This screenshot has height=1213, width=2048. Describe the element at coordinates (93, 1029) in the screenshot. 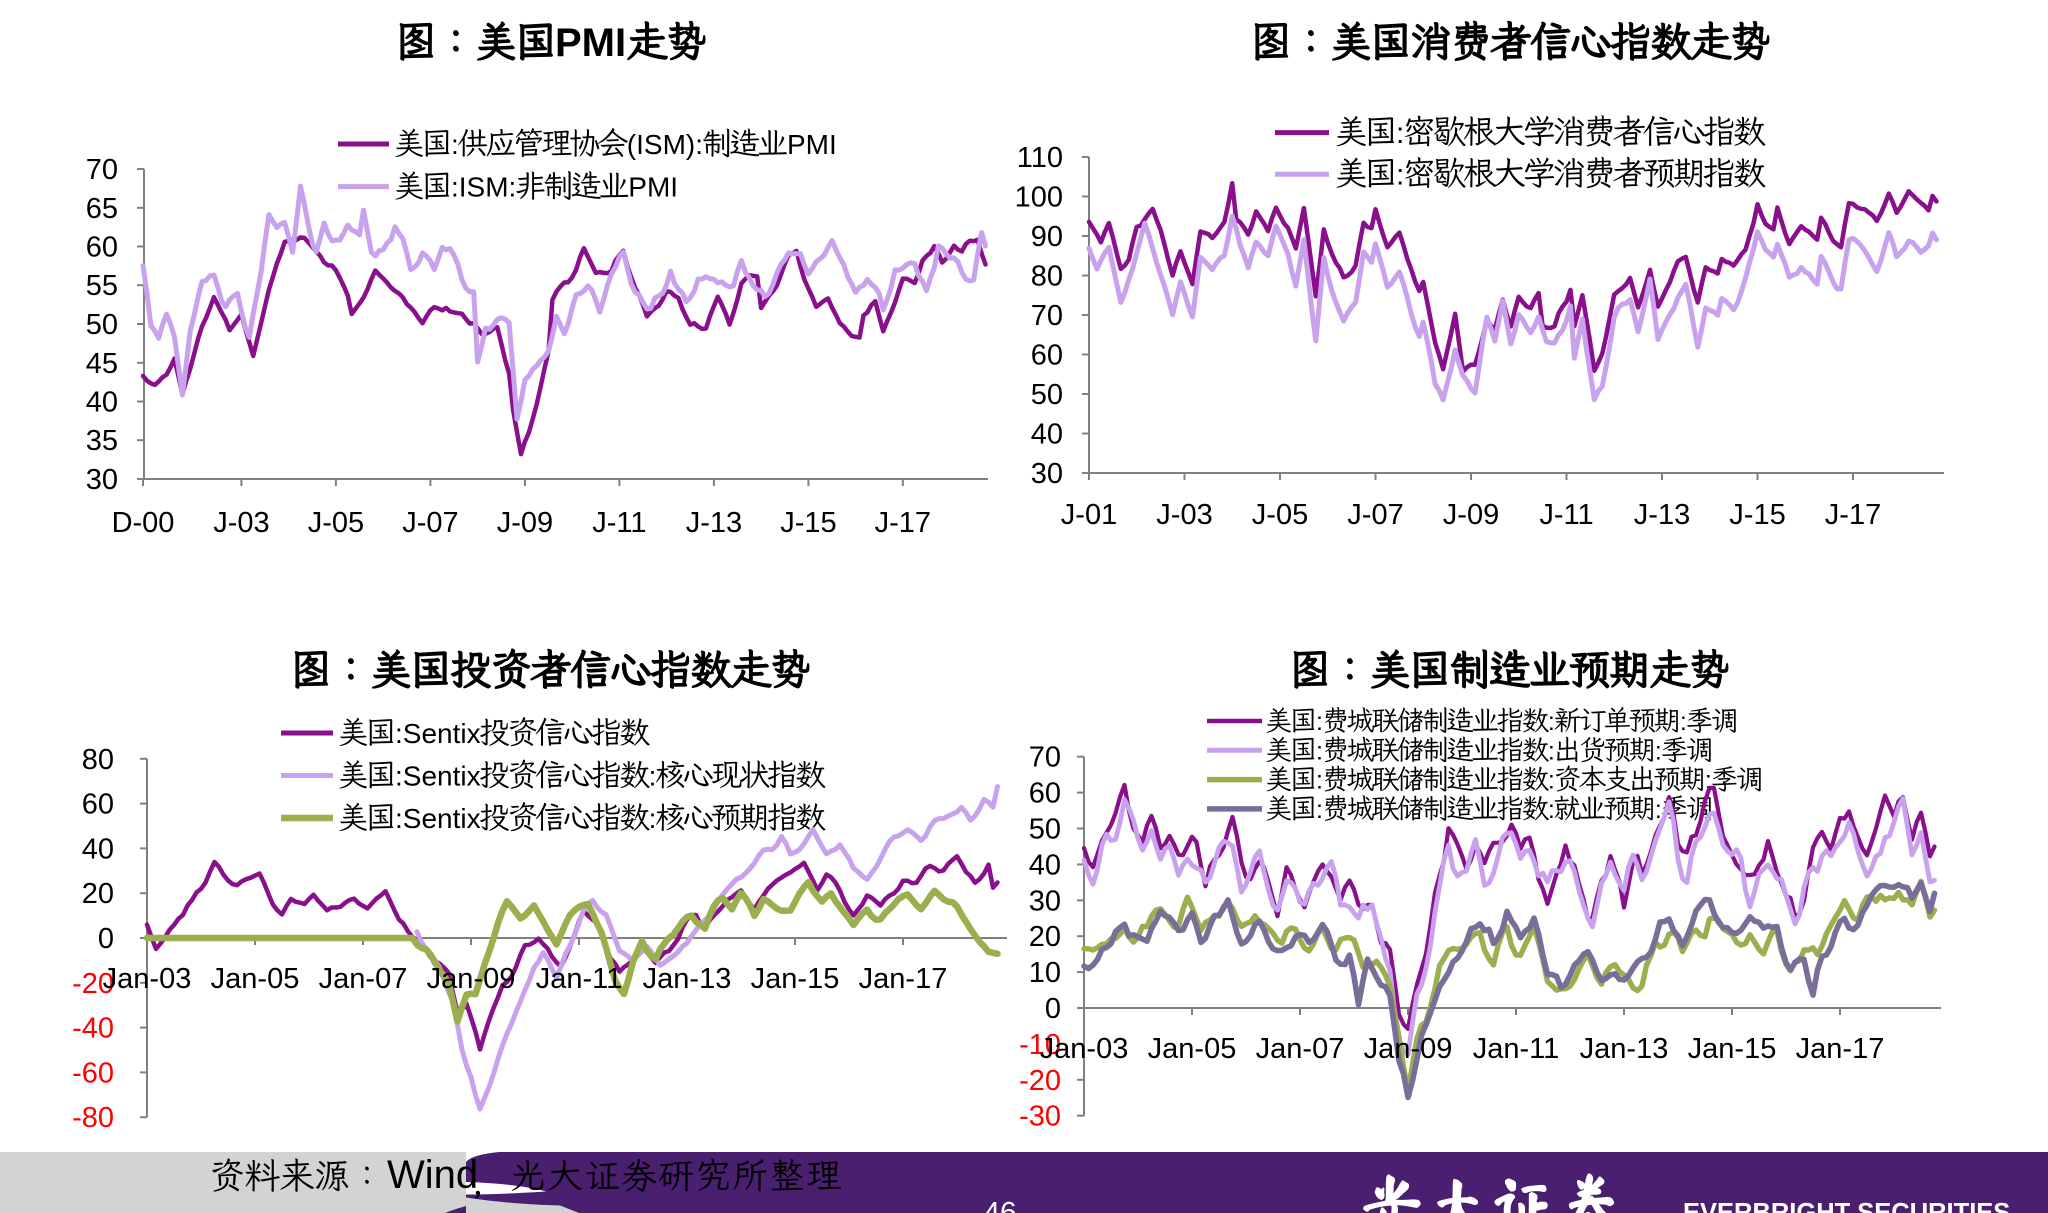

I see `svg-text: -40` at that location.